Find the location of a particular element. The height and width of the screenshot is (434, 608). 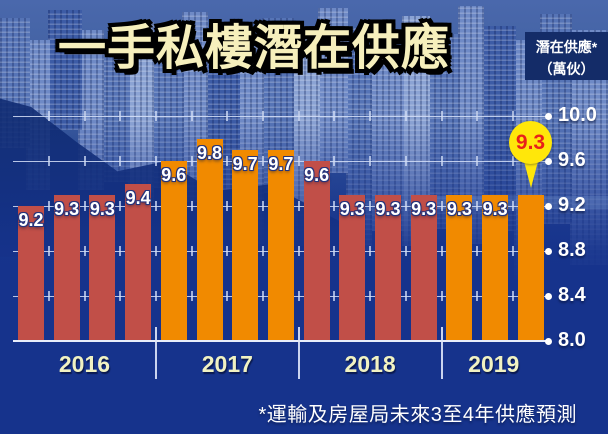

x-axis-baseline is located at coordinates (279, 341).